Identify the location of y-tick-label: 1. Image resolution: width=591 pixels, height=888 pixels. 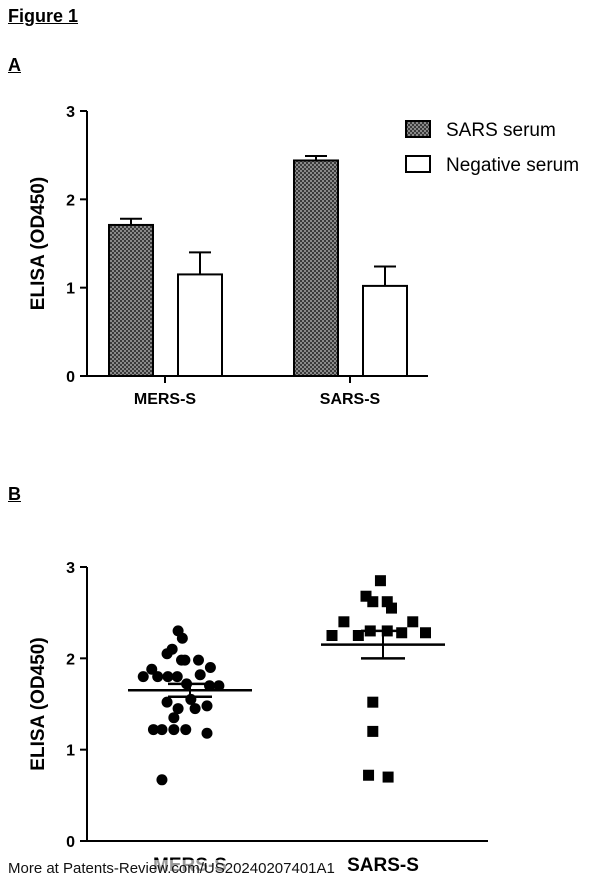
(70, 289).